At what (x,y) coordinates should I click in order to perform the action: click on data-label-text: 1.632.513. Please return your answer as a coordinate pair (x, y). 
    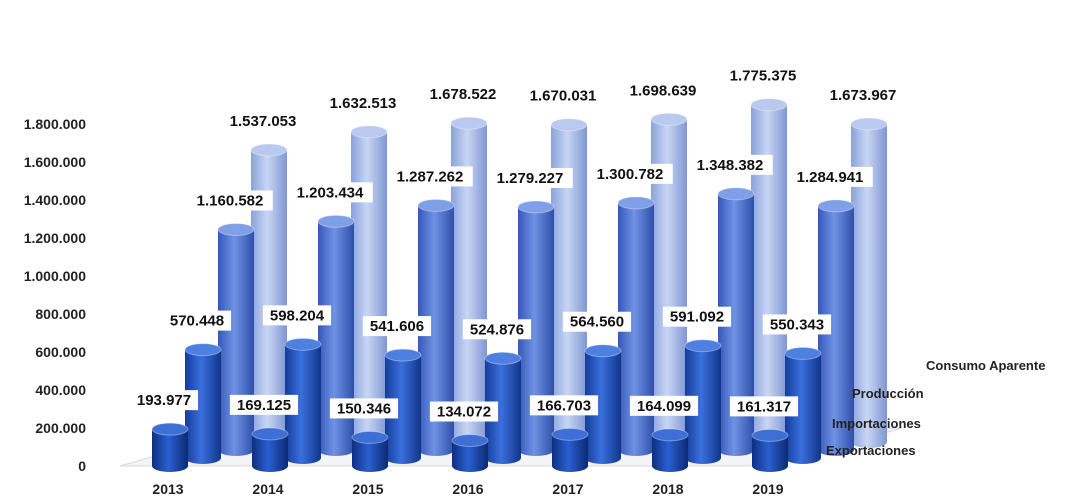
    Looking at the image, I should click on (363, 103).